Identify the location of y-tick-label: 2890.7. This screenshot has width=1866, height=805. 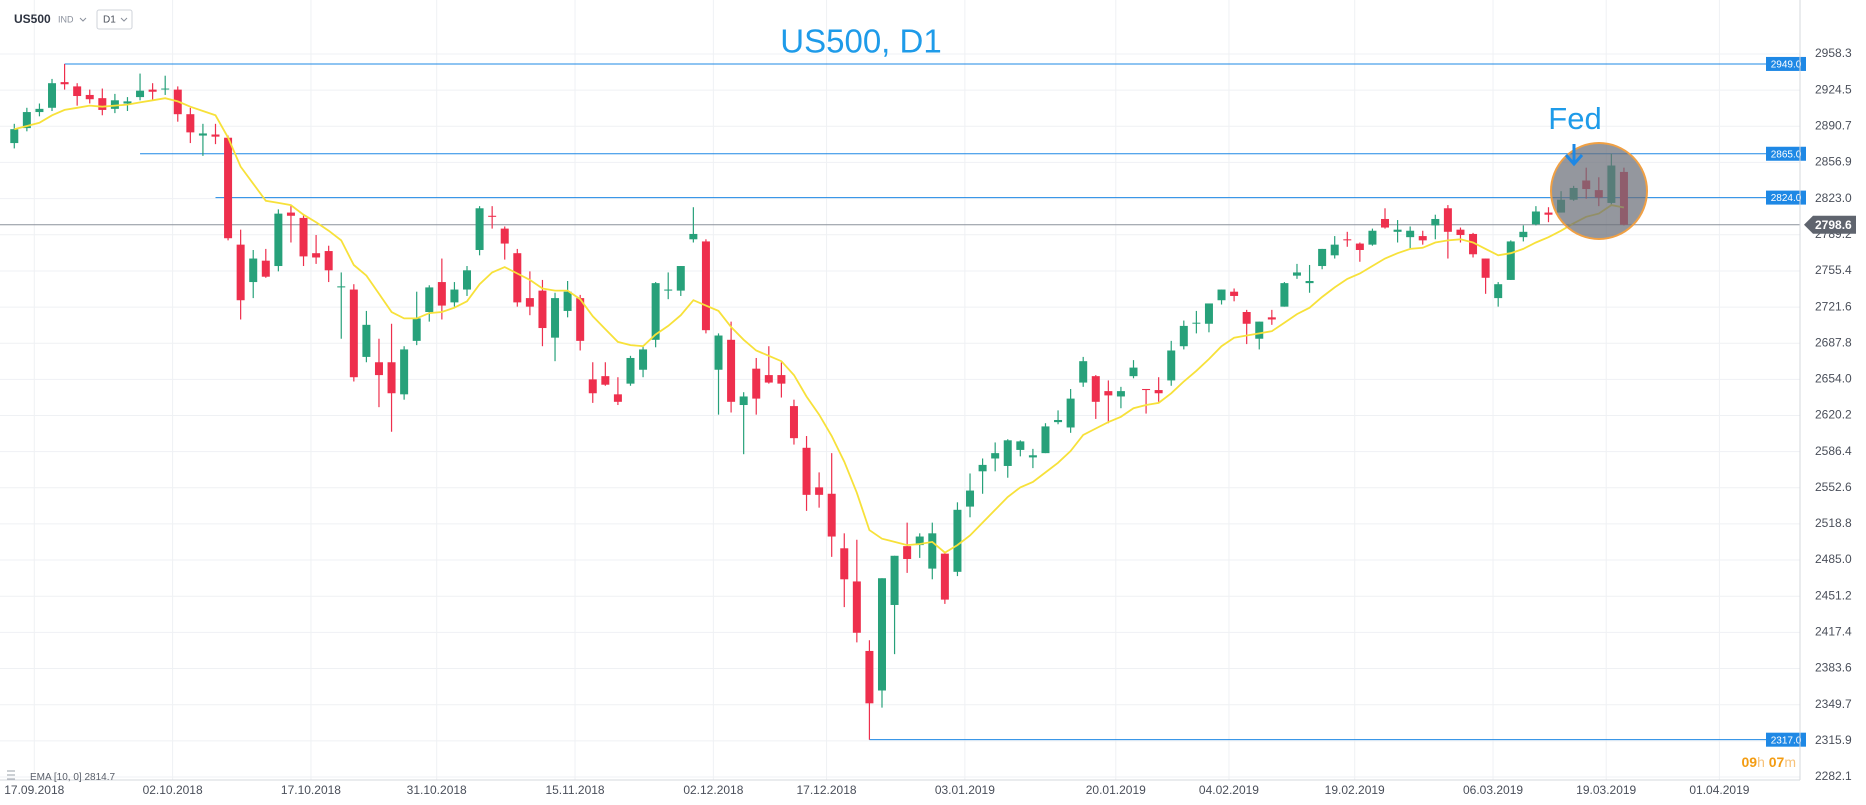
(1833, 125).